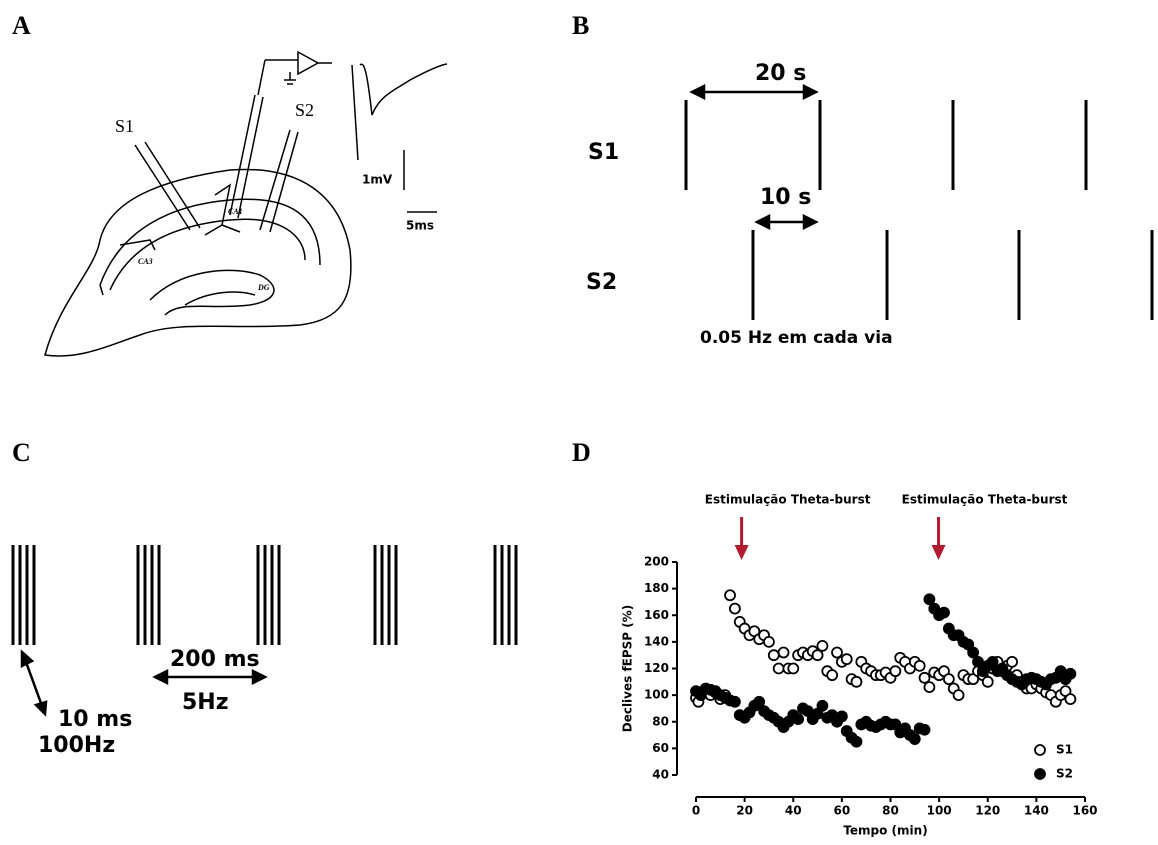 The image size is (1158, 845). What do you see at coordinates (76, 745) in the screenshot?
I see `label: 100Hz` at bounding box center [76, 745].